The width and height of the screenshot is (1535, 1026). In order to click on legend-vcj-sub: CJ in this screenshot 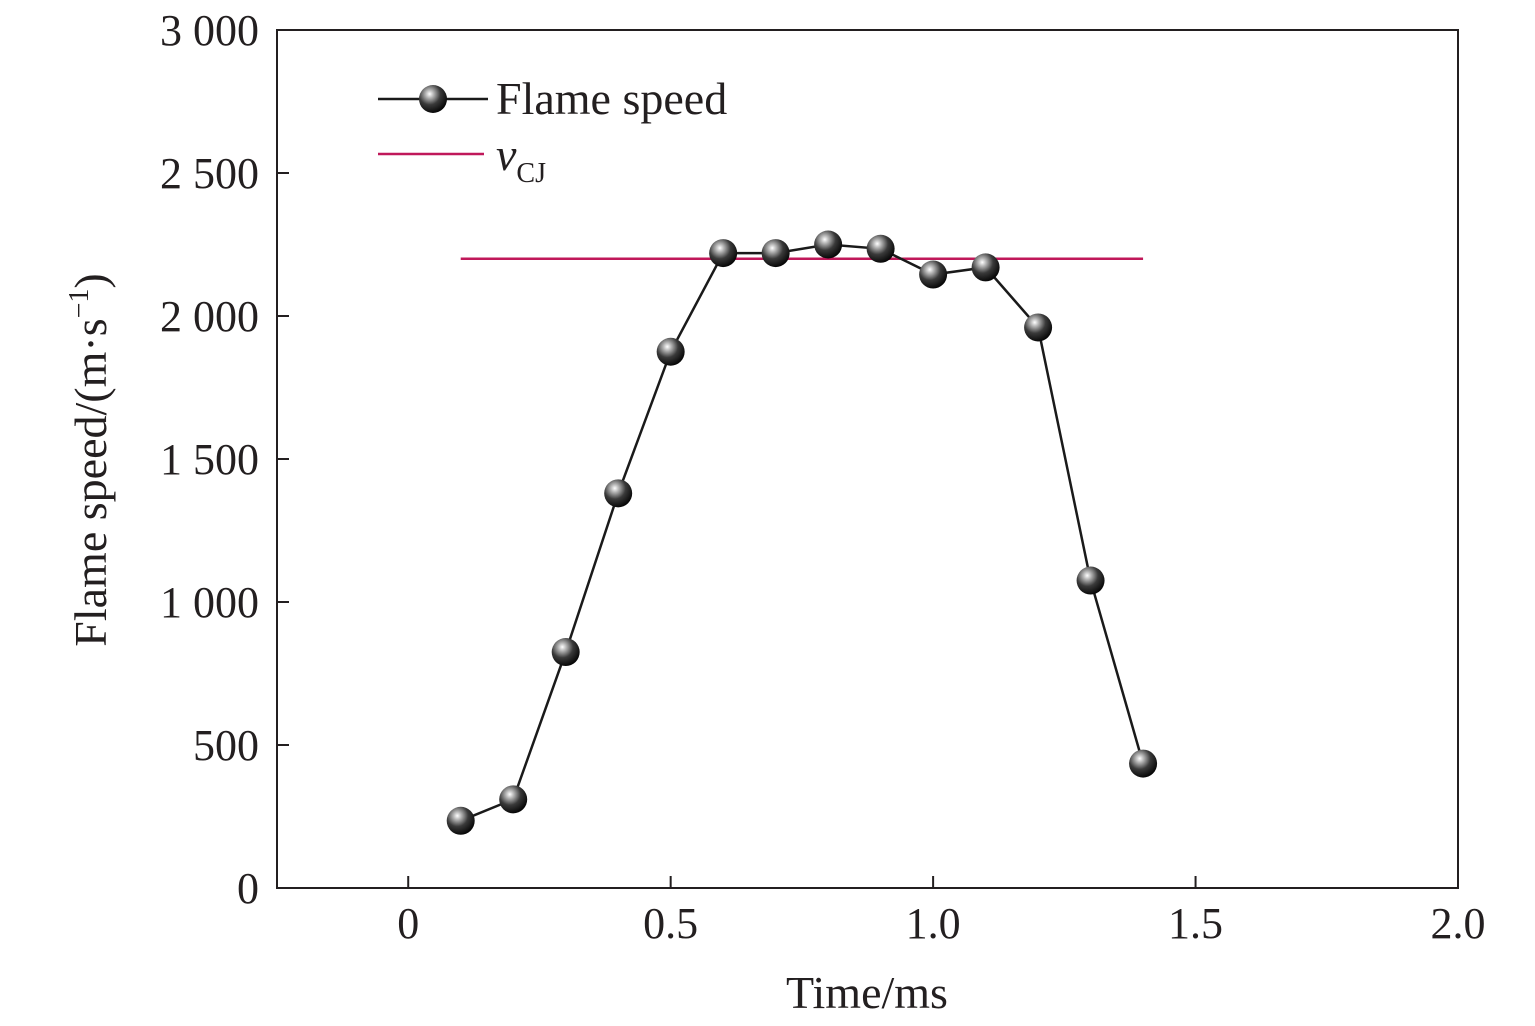, I will do `click(531, 173)`.